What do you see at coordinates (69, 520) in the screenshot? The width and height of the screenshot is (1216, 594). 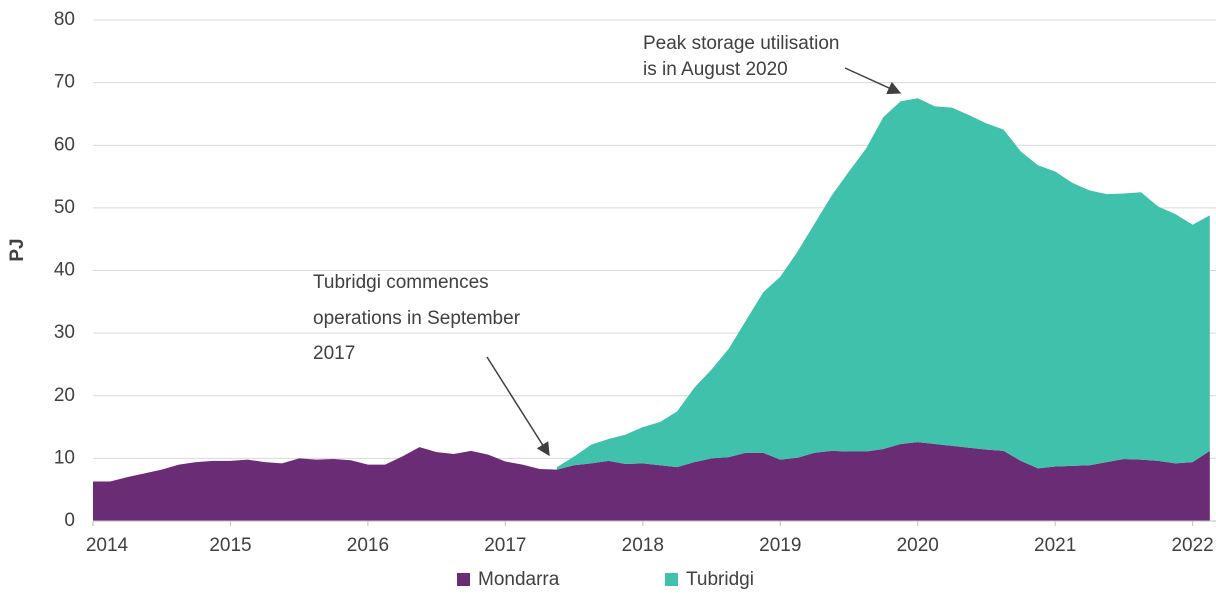 I see `y-tick-label: 0` at bounding box center [69, 520].